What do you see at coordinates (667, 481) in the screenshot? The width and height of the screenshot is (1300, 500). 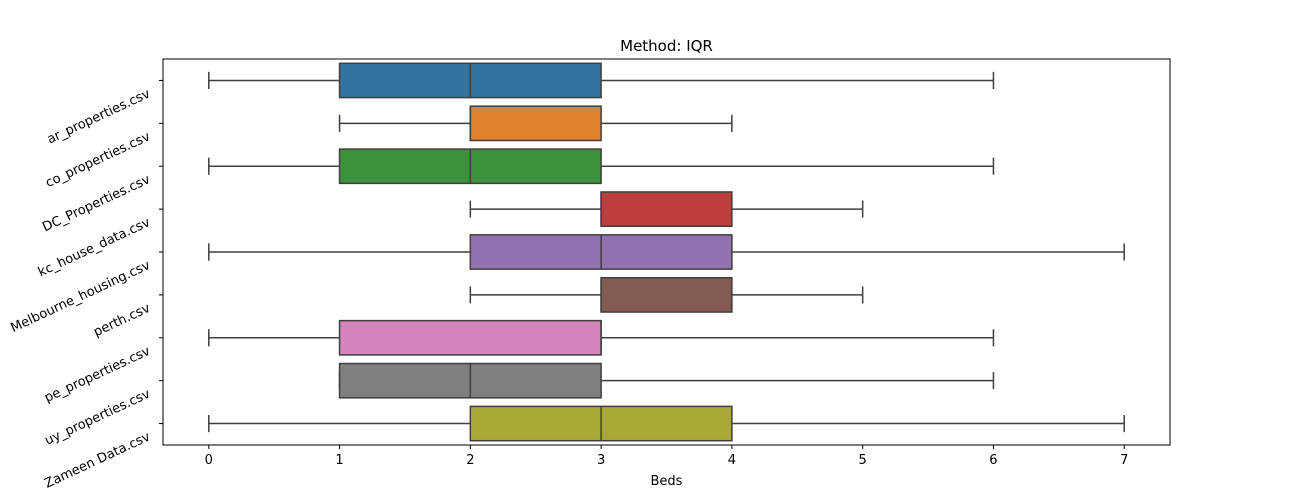 I see `x-axis-label: Beds` at bounding box center [667, 481].